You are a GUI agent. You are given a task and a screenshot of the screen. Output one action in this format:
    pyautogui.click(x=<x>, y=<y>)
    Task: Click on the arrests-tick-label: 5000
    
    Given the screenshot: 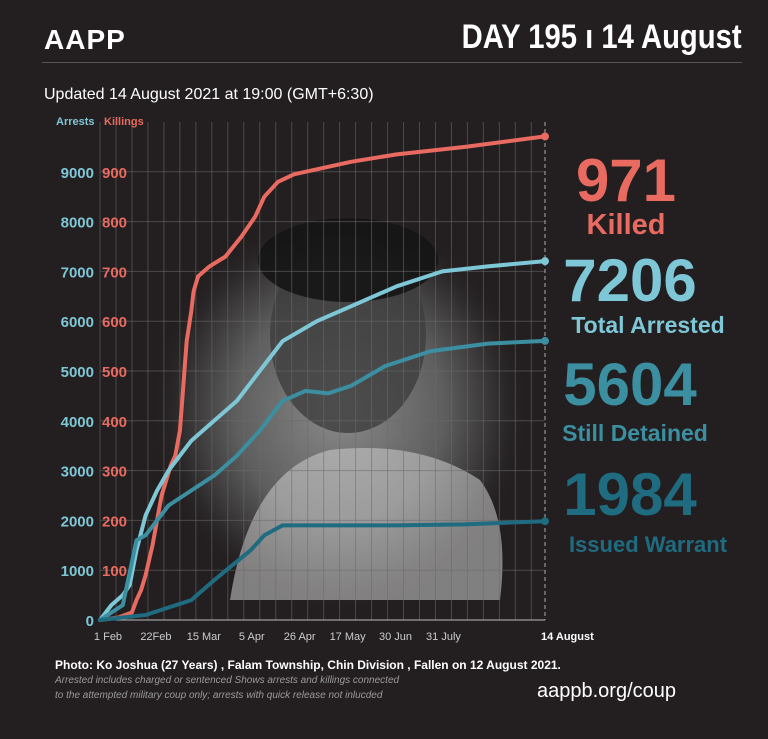 What is the action you would take?
    pyautogui.click(x=77, y=372)
    